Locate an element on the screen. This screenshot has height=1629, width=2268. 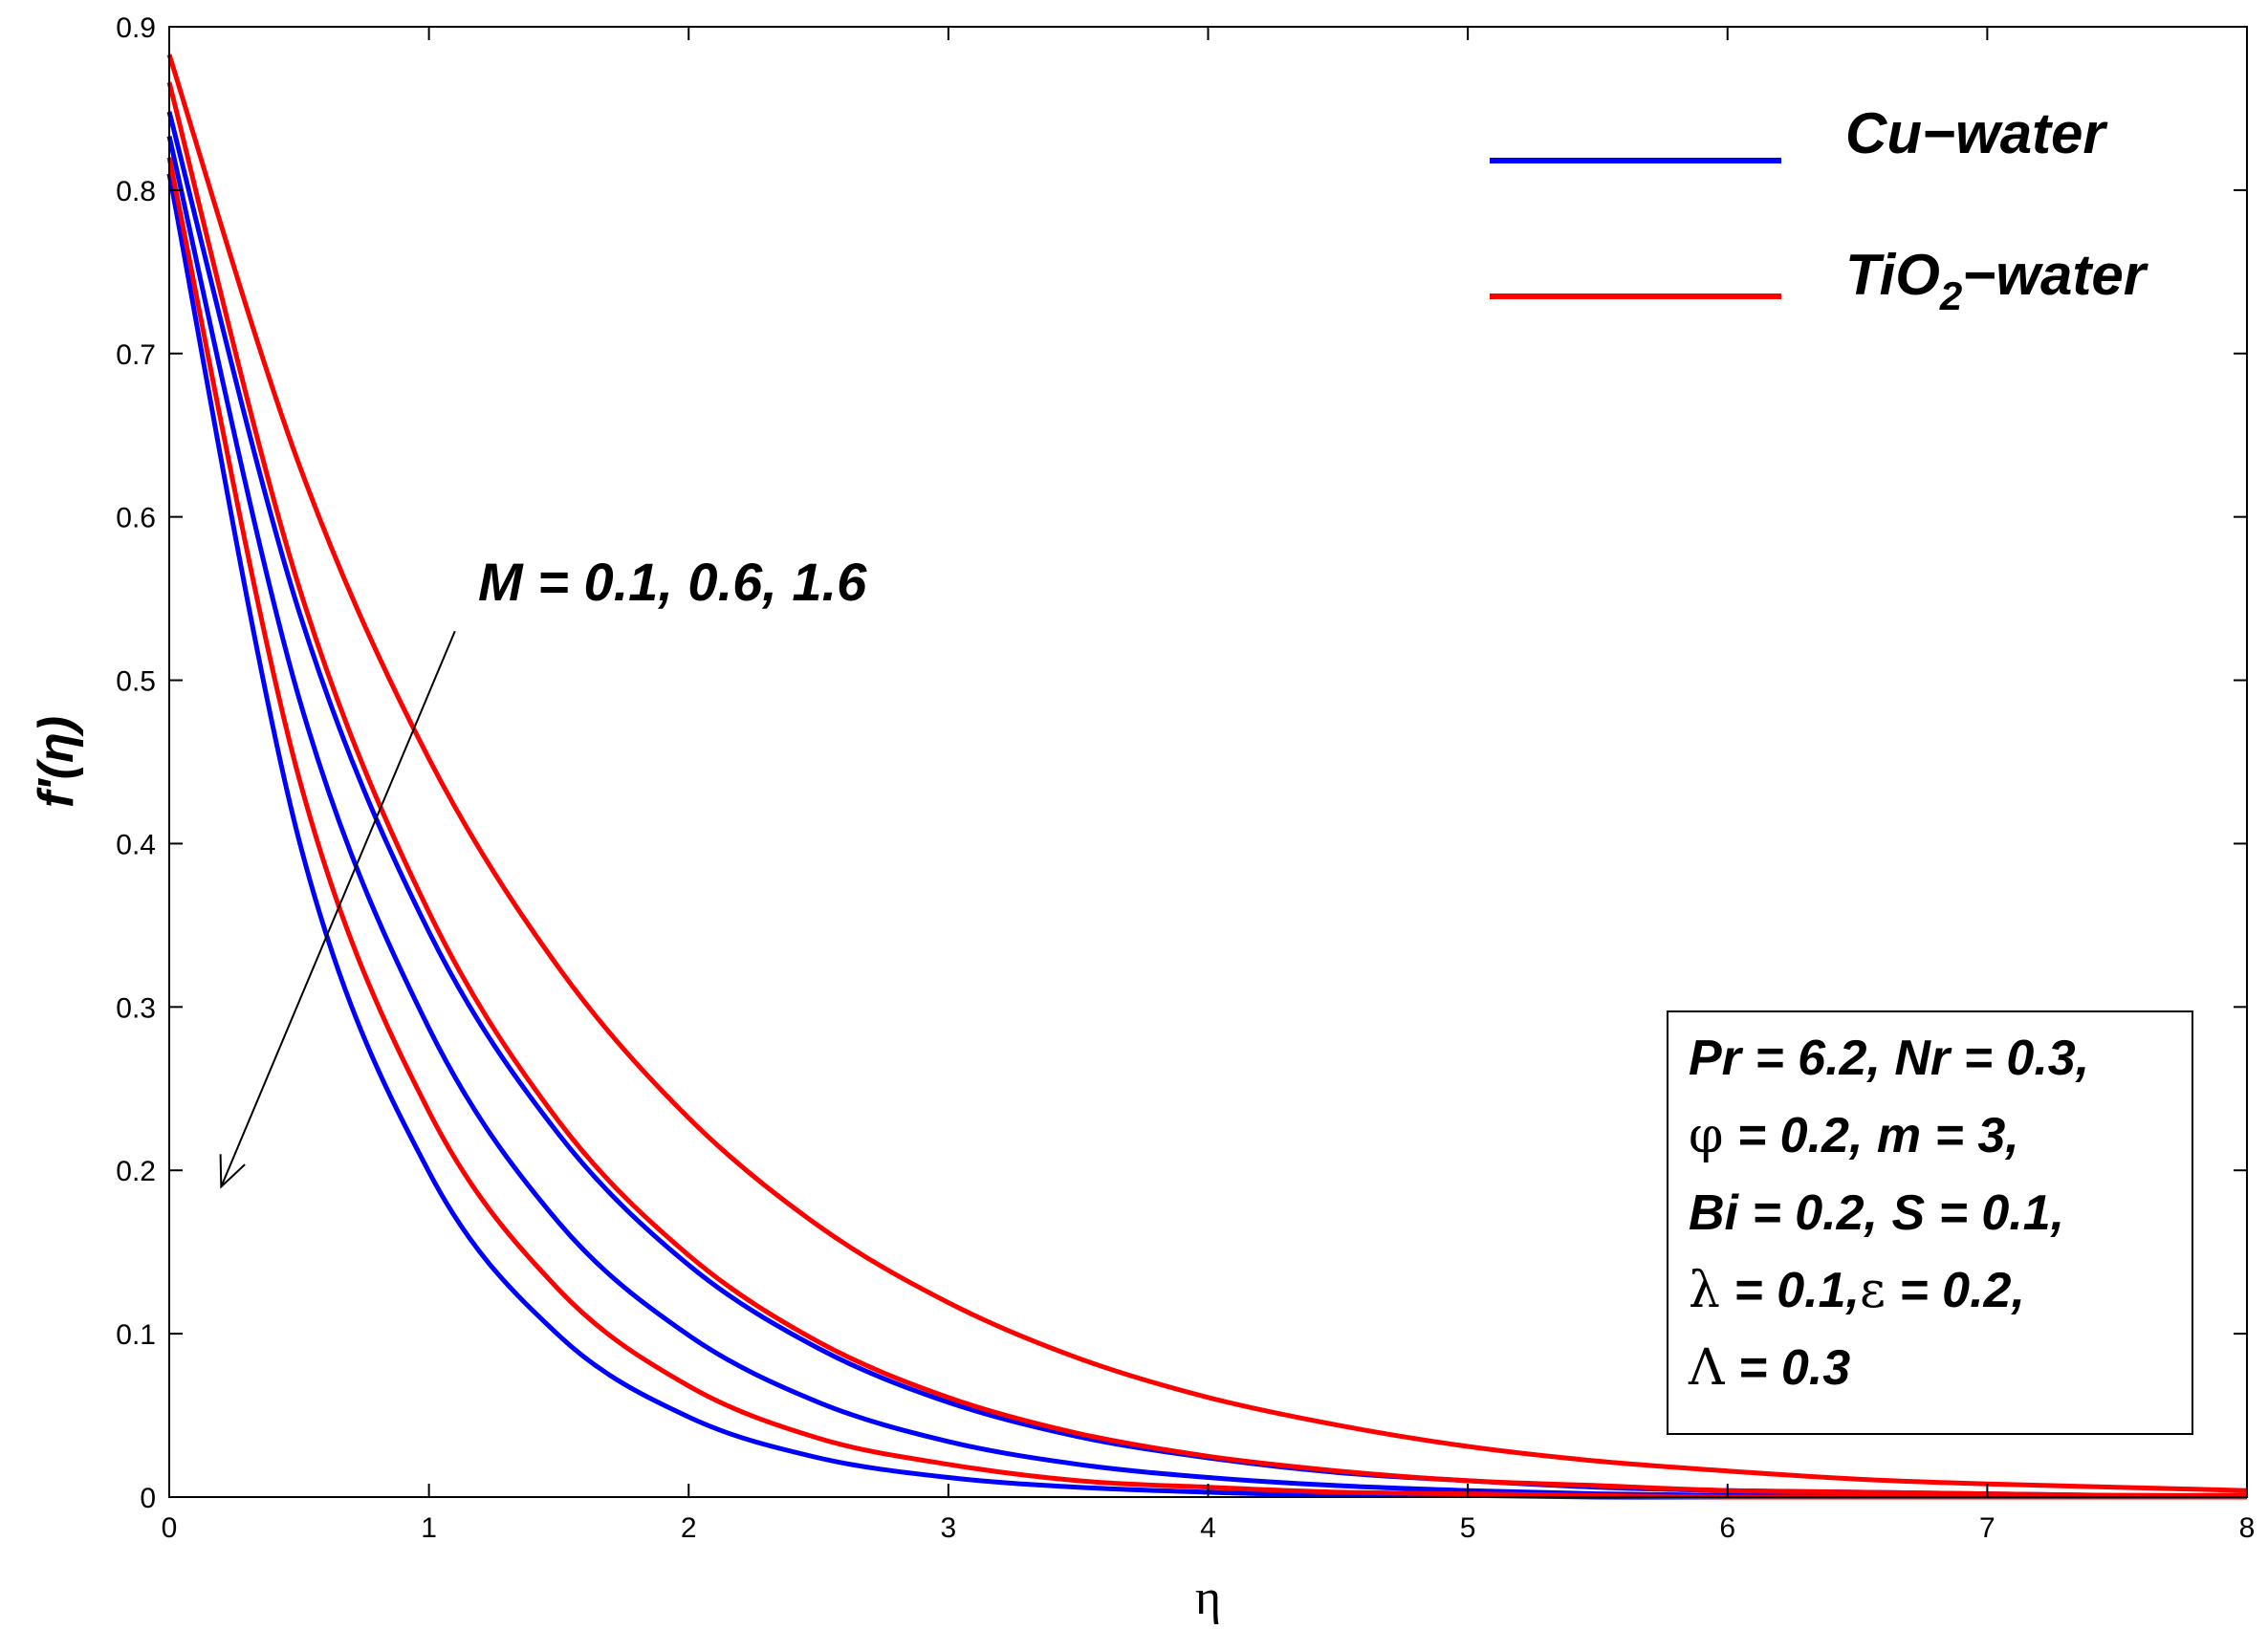
x-tick-label: 6 is located at coordinates (1727, 1528).